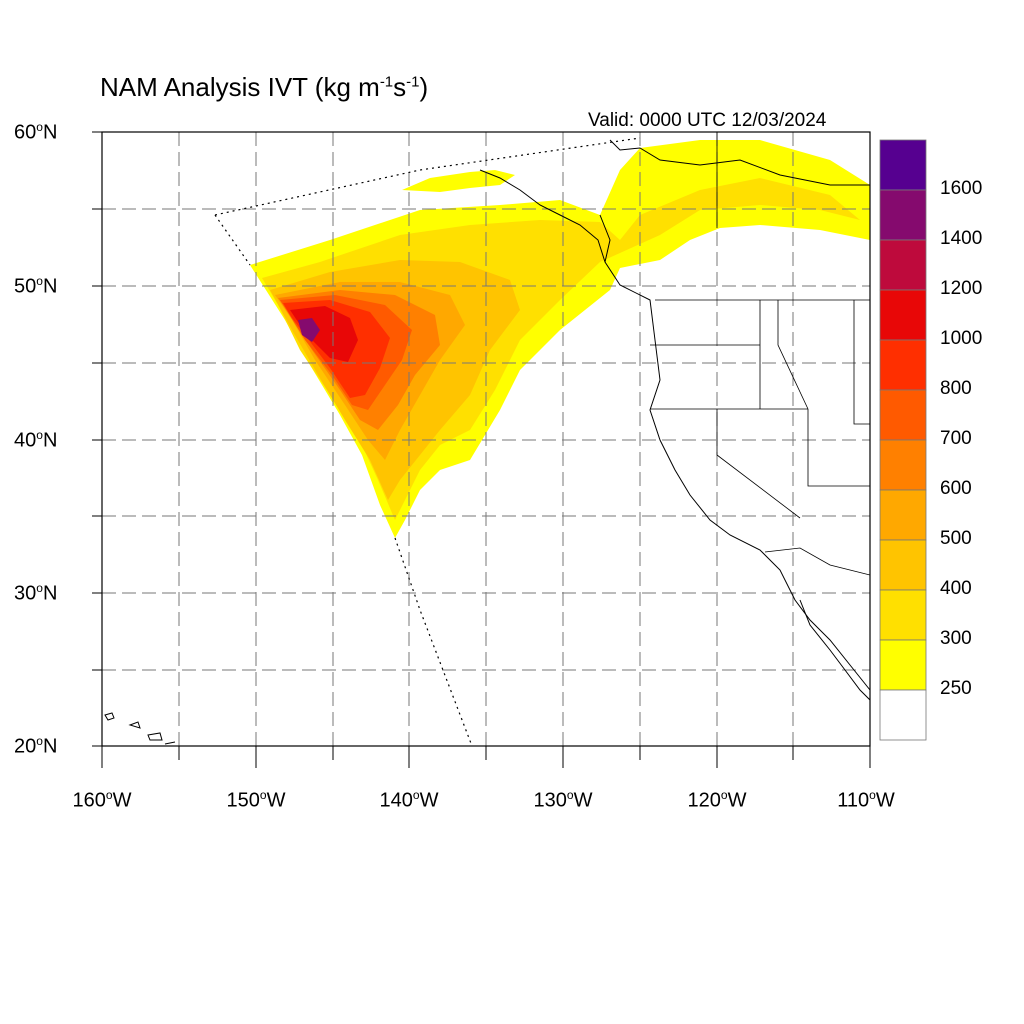  Describe the element at coordinates (961, 238) in the screenshot. I see `colorbar-label: 1400` at that location.